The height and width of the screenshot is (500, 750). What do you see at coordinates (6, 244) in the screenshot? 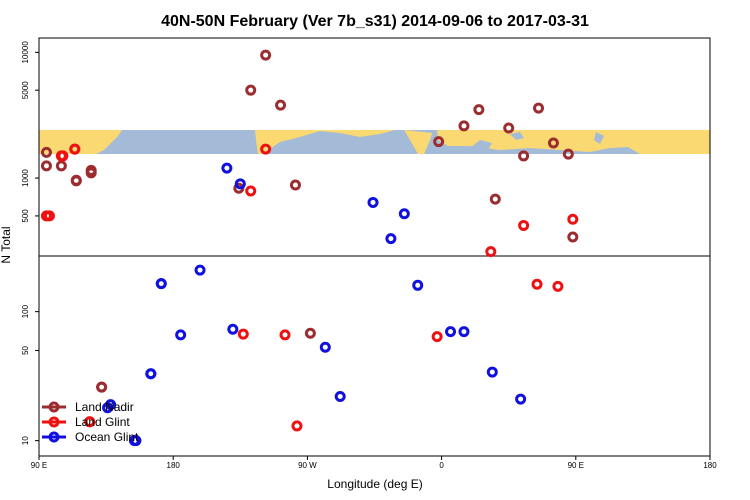
I see `y-axis-label: N Total` at bounding box center [6, 244].